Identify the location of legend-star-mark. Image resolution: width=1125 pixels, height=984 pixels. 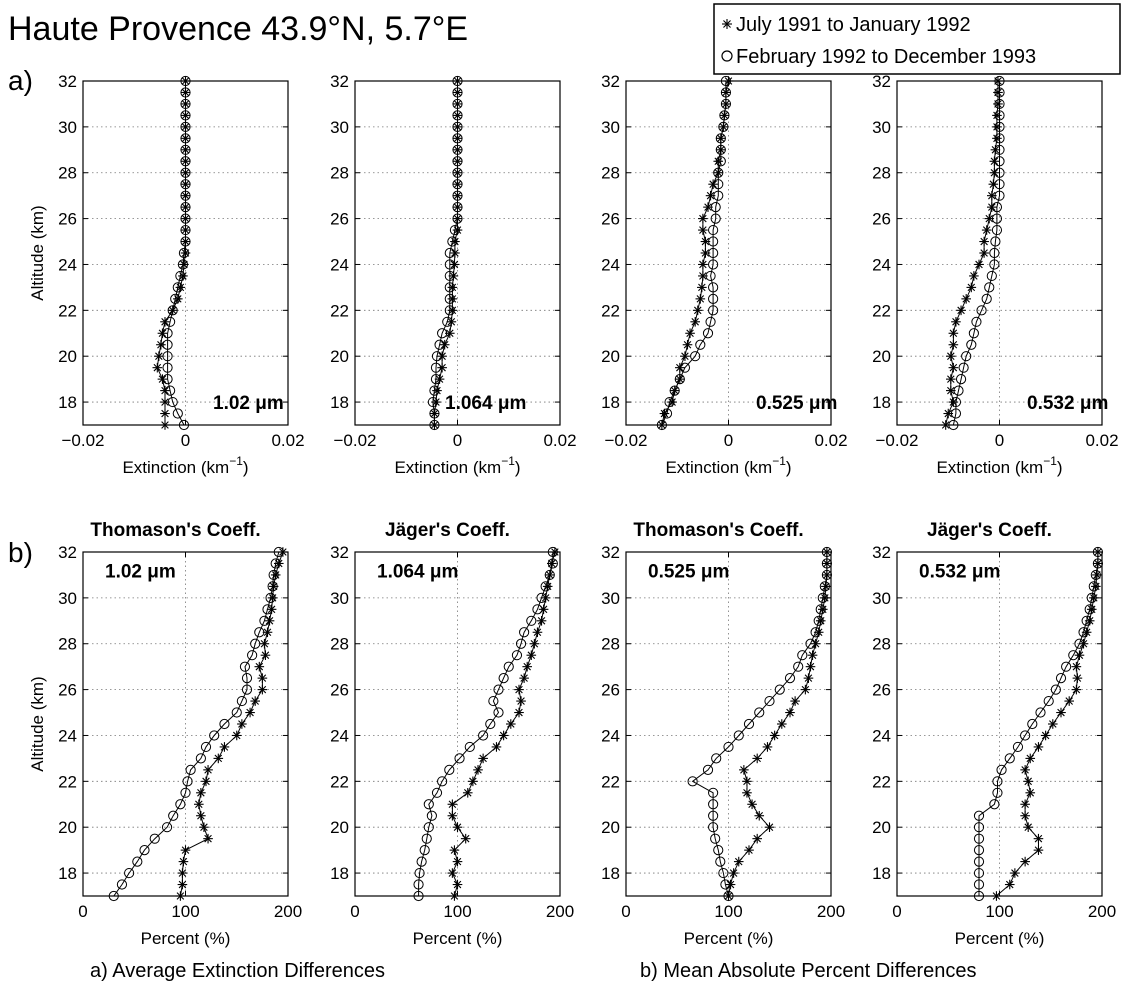
(727, 24).